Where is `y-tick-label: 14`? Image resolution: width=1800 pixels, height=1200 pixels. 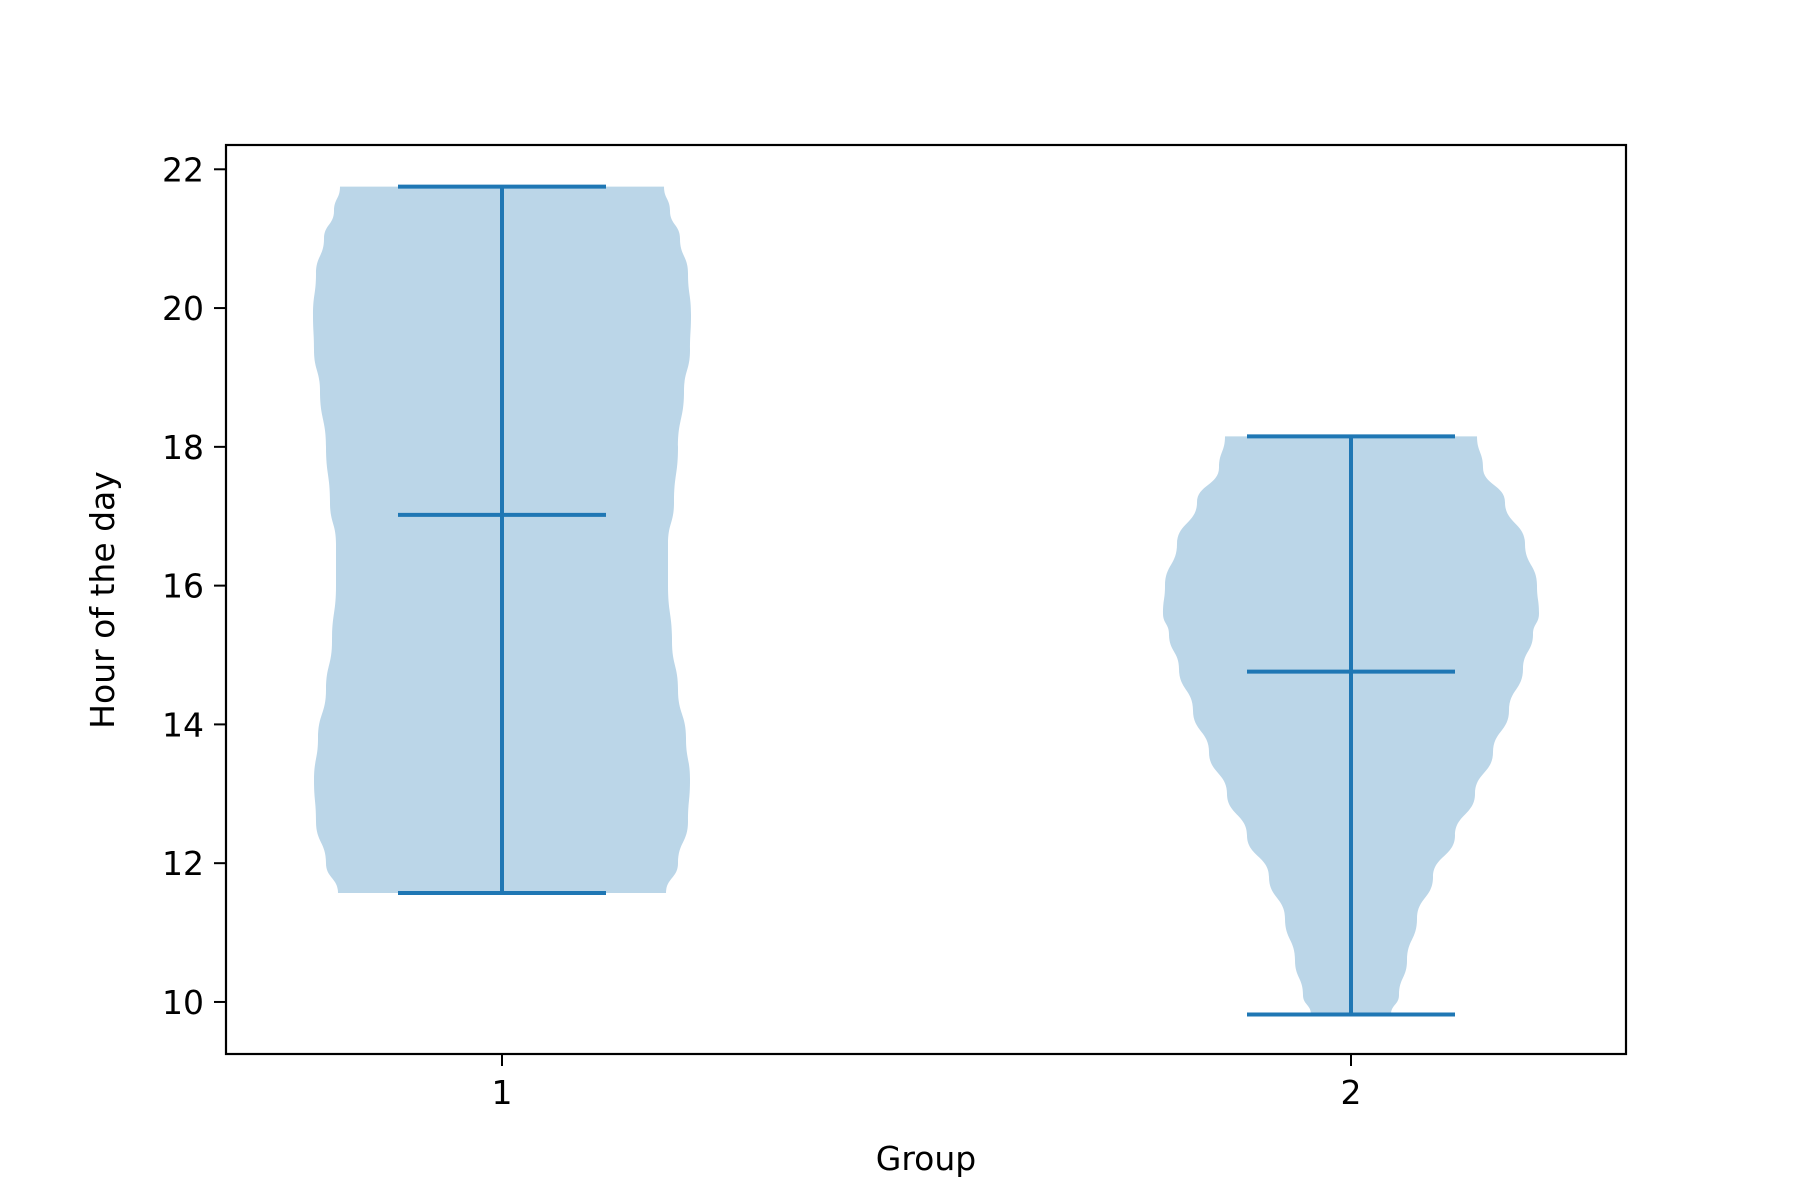 y-tick-label: 14 is located at coordinates (183, 724).